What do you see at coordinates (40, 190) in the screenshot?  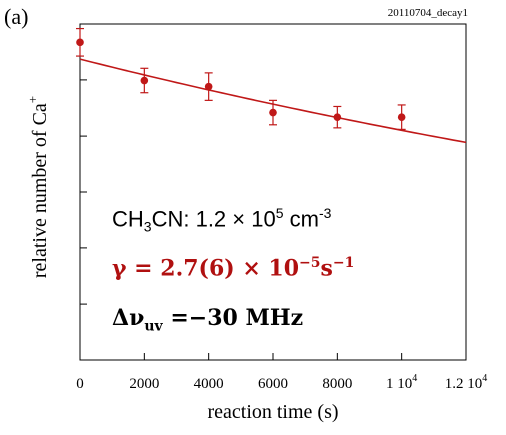 I see `y-axis-title-text: relative number of Ca` at bounding box center [40, 190].